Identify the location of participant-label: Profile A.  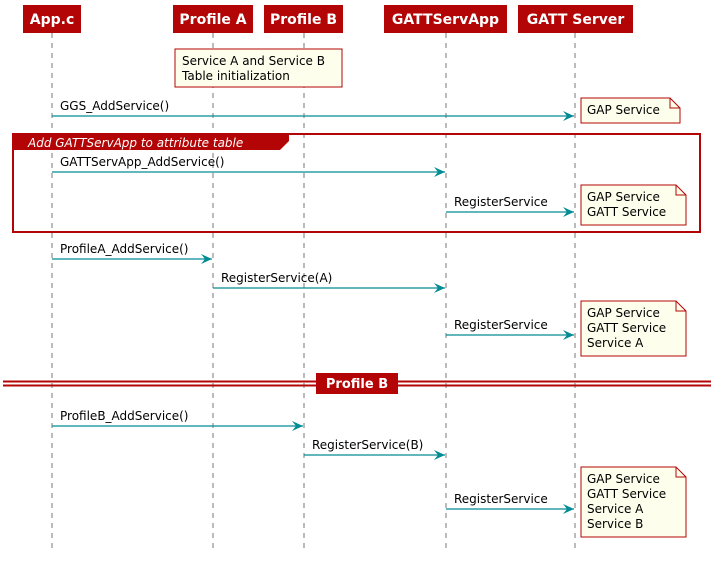
(212, 20).